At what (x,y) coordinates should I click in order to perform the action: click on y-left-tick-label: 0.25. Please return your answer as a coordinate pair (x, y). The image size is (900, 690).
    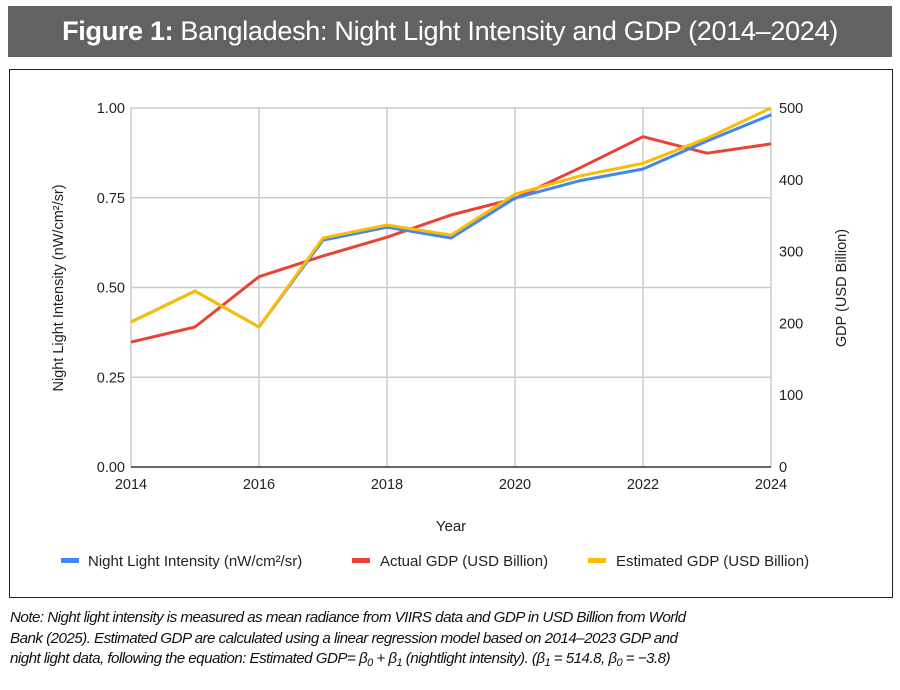
    Looking at the image, I should click on (111, 378).